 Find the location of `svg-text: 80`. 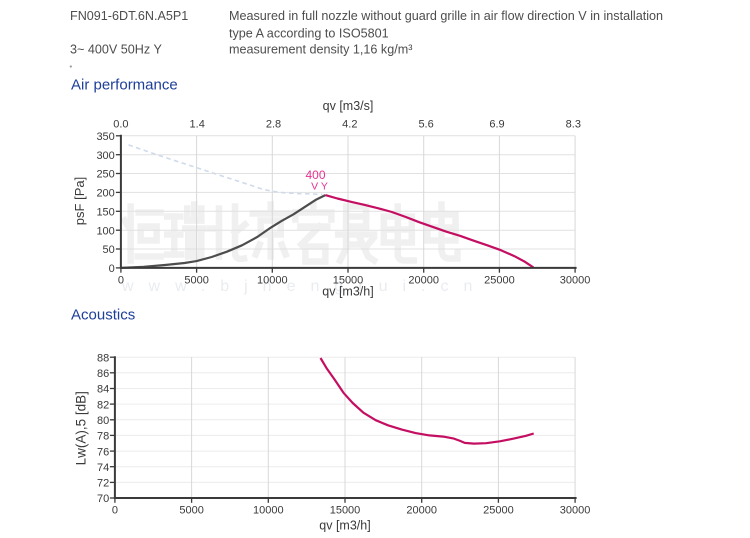

svg-text: 80 is located at coordinates (103, 421).